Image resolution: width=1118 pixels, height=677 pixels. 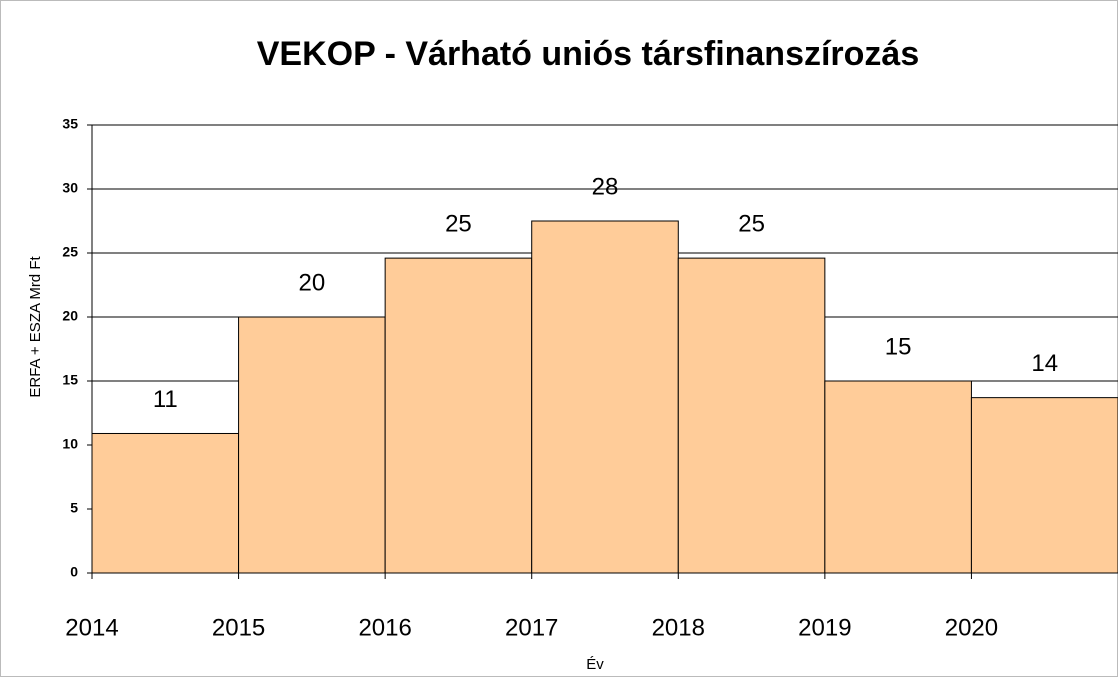 I want to click on data-label: 11, so click(x=165, y=399).